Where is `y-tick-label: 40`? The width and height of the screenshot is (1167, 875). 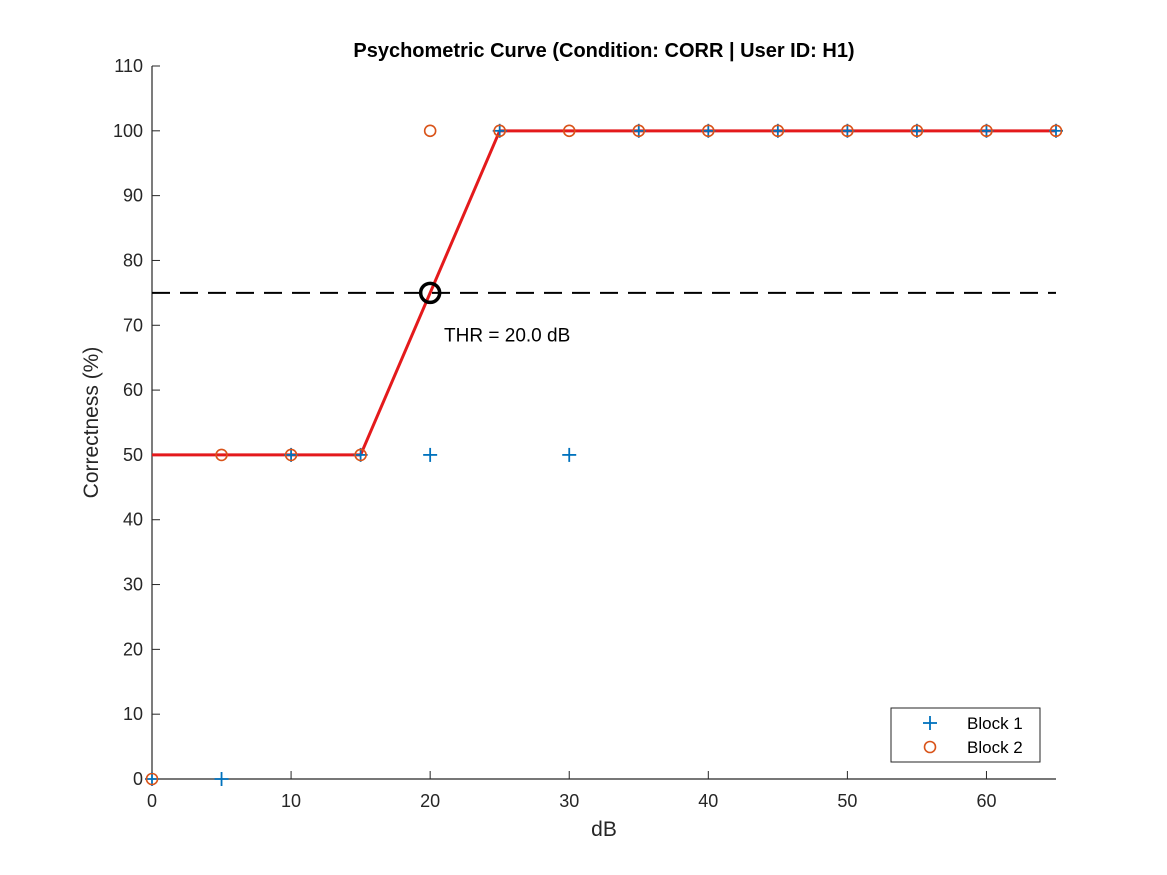 y-tick-label: 40 is located at coordinates (133, 520).